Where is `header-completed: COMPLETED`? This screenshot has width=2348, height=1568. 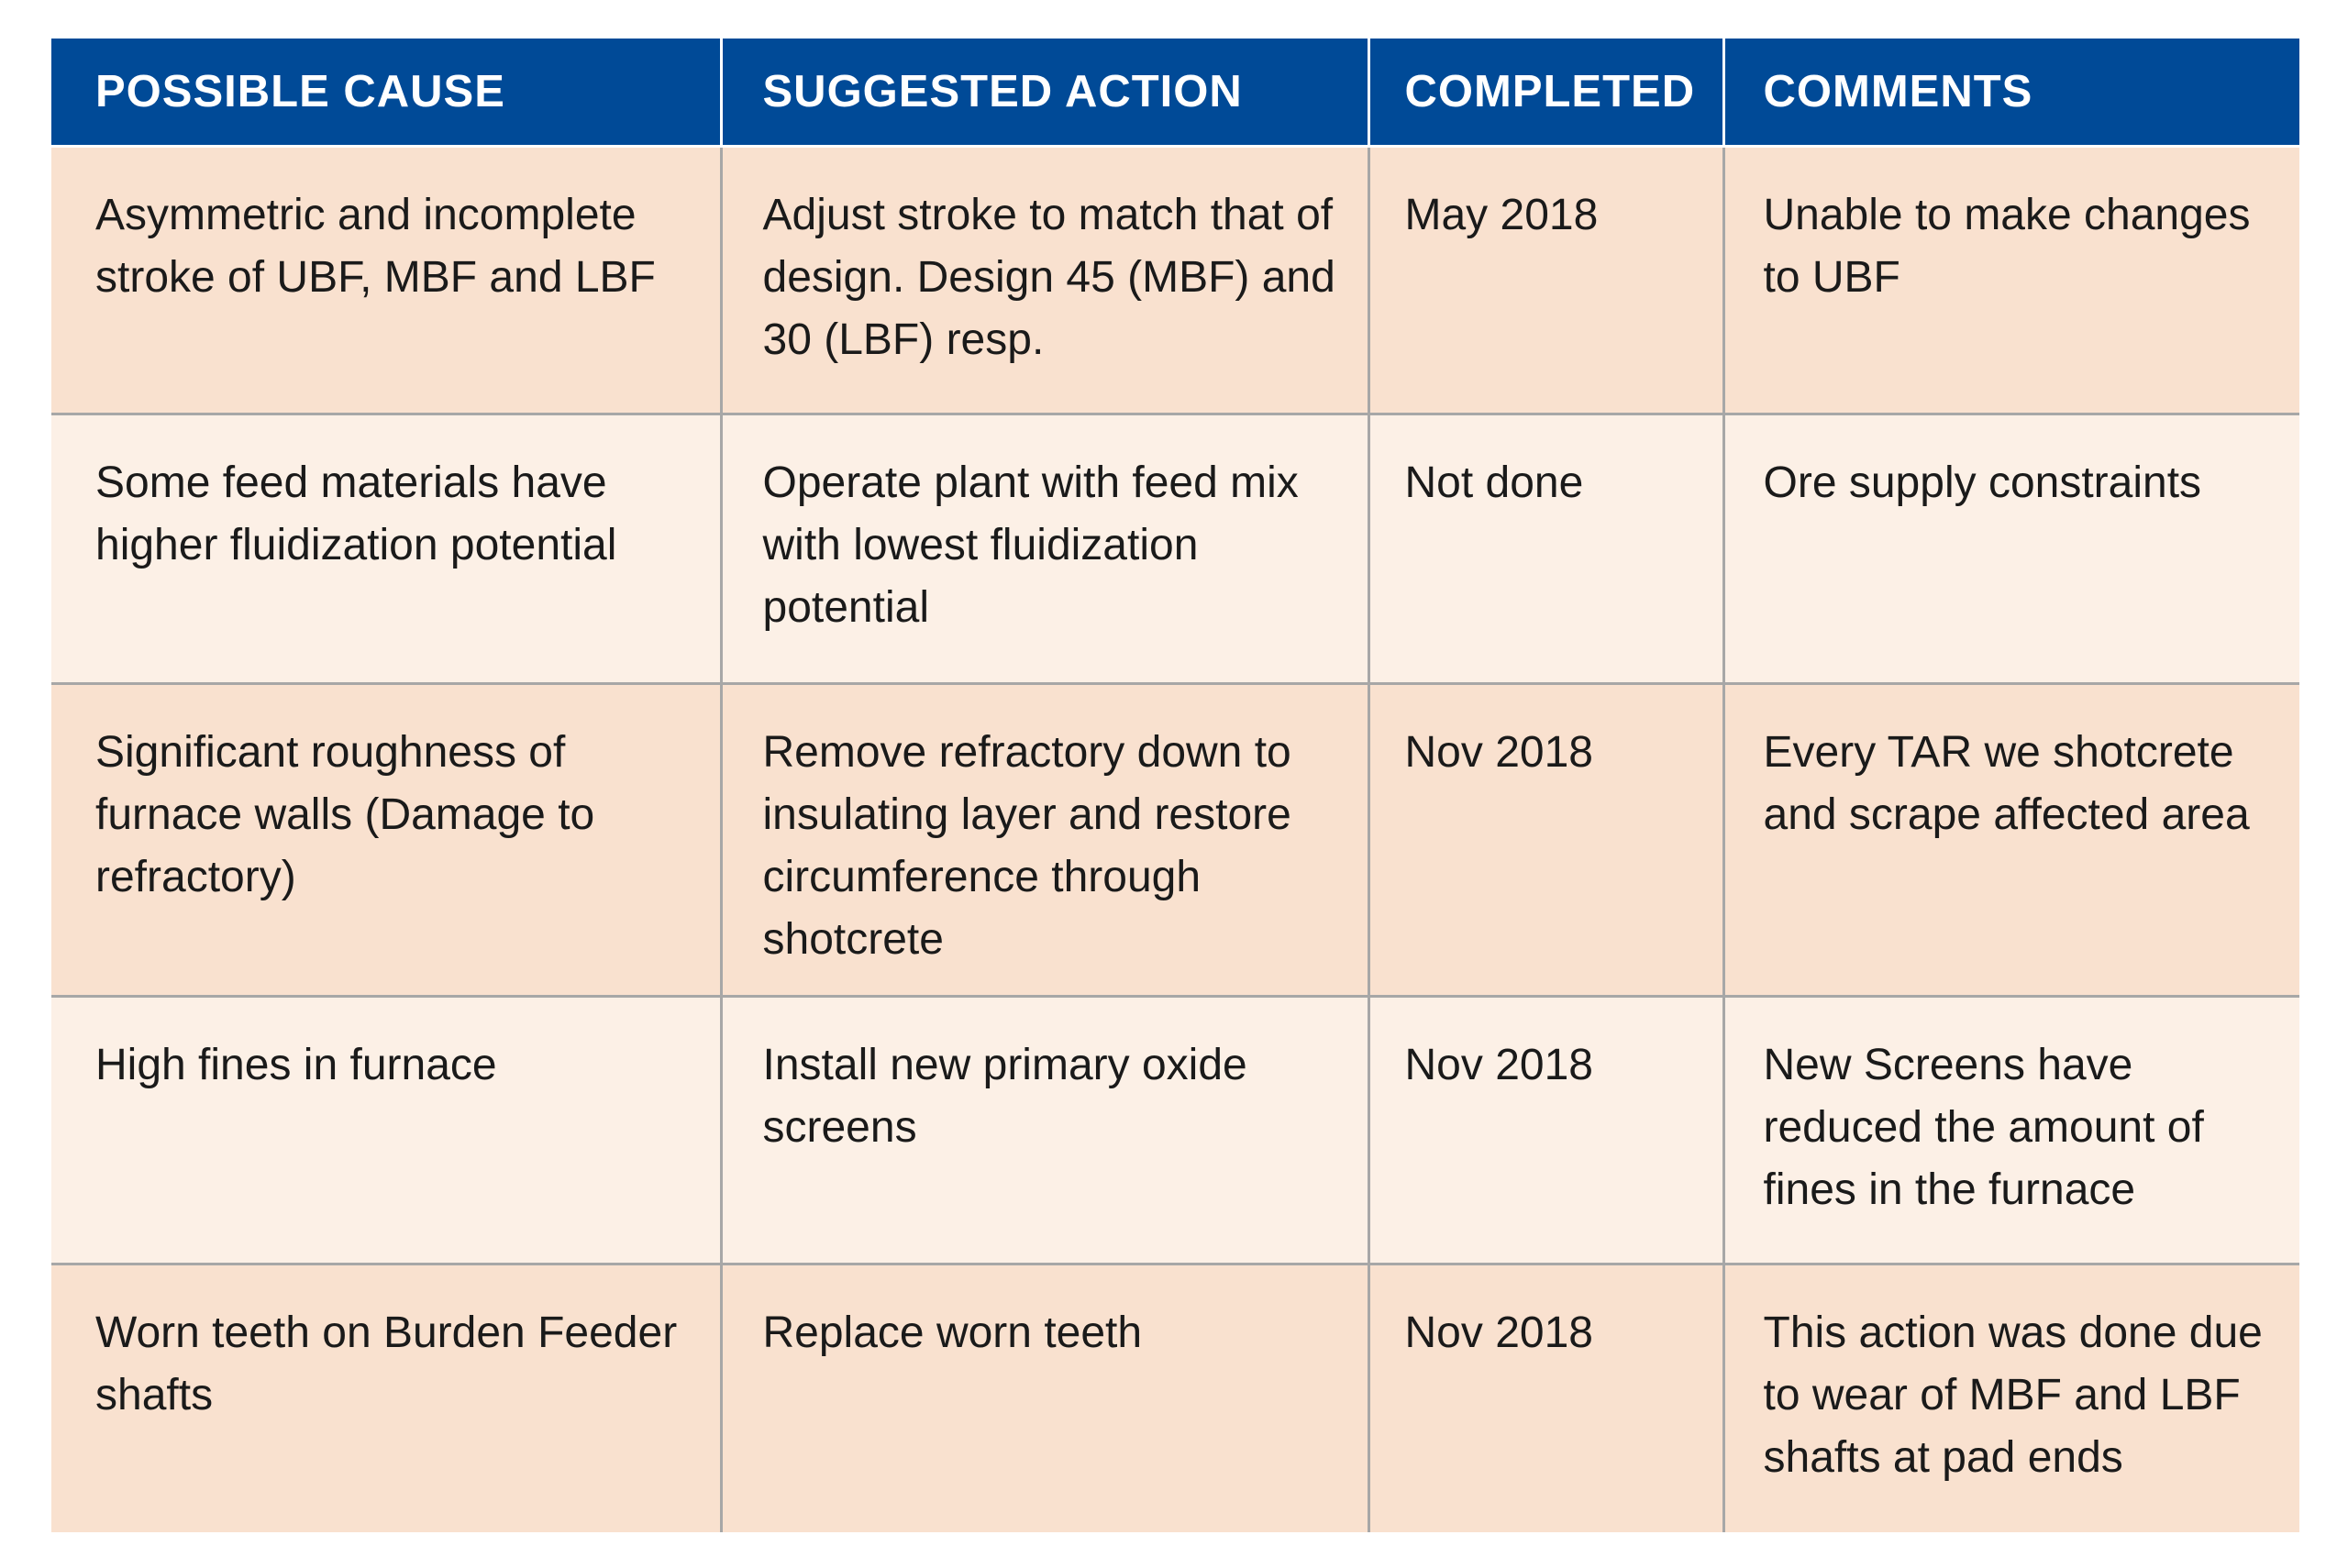
header-completed: COMPLETED is located at coordinates (1545, 93).